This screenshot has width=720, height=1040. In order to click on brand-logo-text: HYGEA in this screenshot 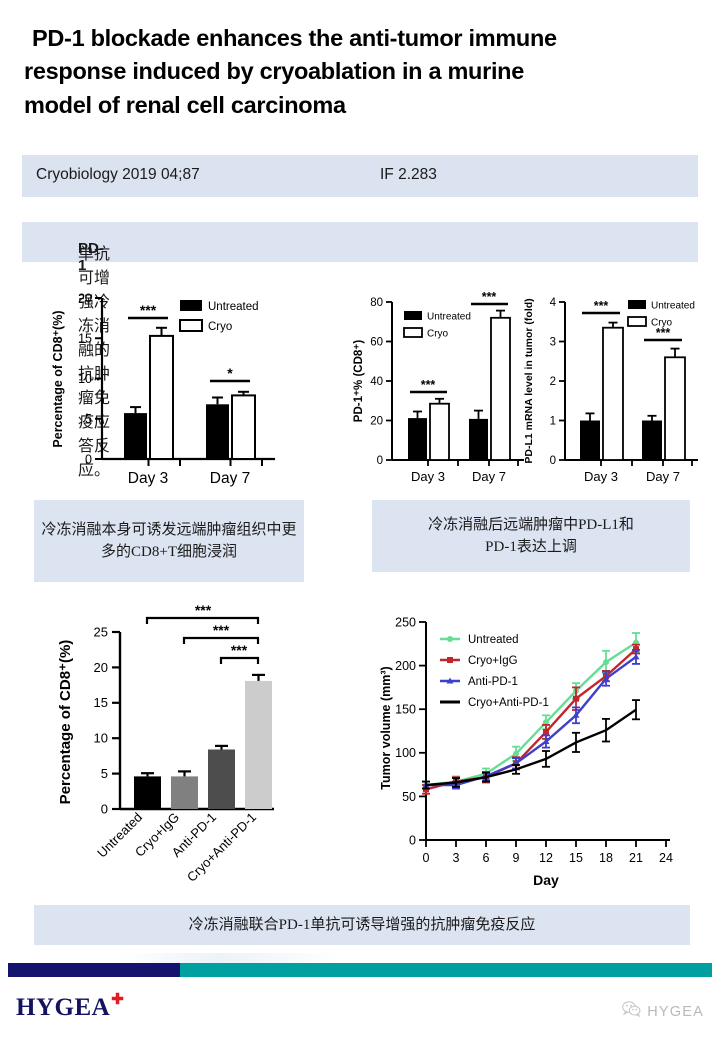, I will do `click(63, 1007)`.